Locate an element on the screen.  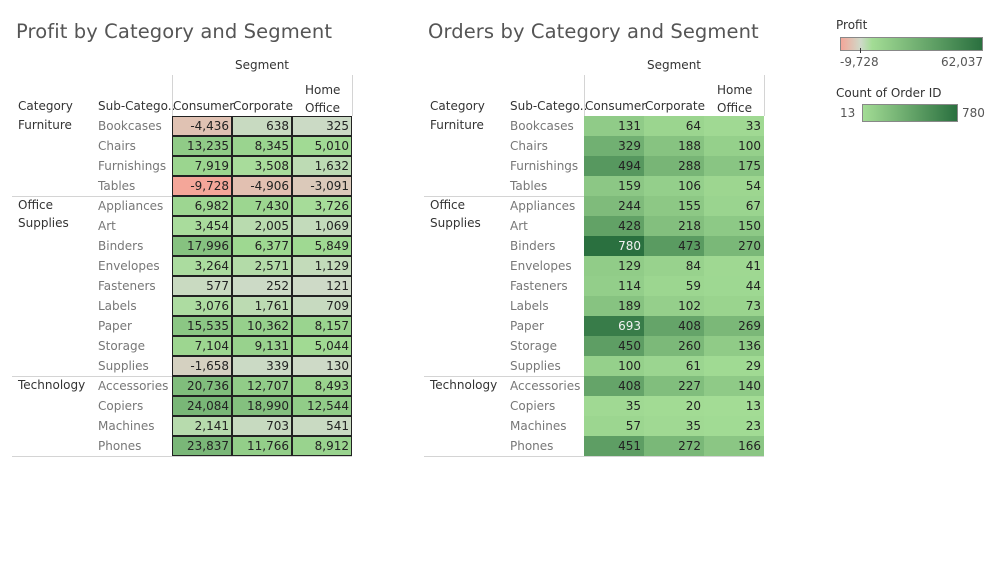
profit-bottom-line is located at coordinates (182, 456).